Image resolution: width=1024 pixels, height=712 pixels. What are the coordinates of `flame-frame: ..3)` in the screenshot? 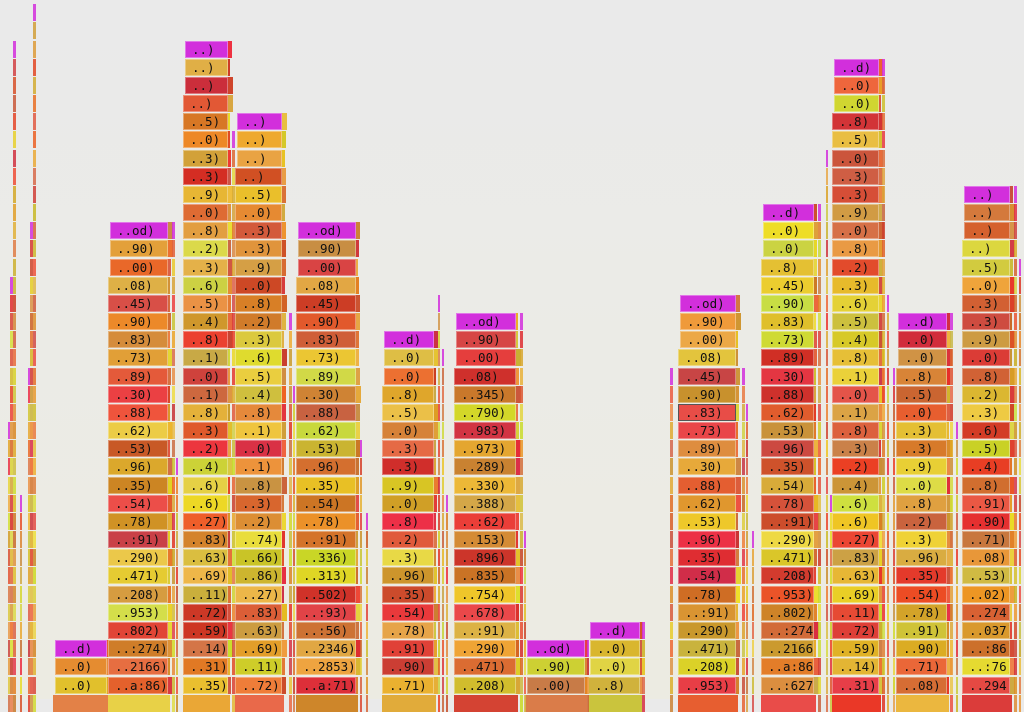 It's located at (855, 194).